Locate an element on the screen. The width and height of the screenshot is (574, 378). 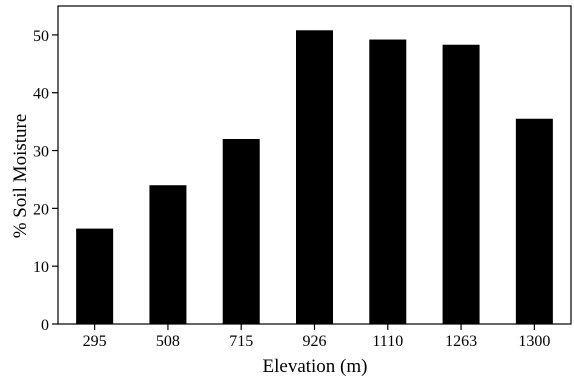
y-tick-label: 0 is located at coordinates (45, 325).